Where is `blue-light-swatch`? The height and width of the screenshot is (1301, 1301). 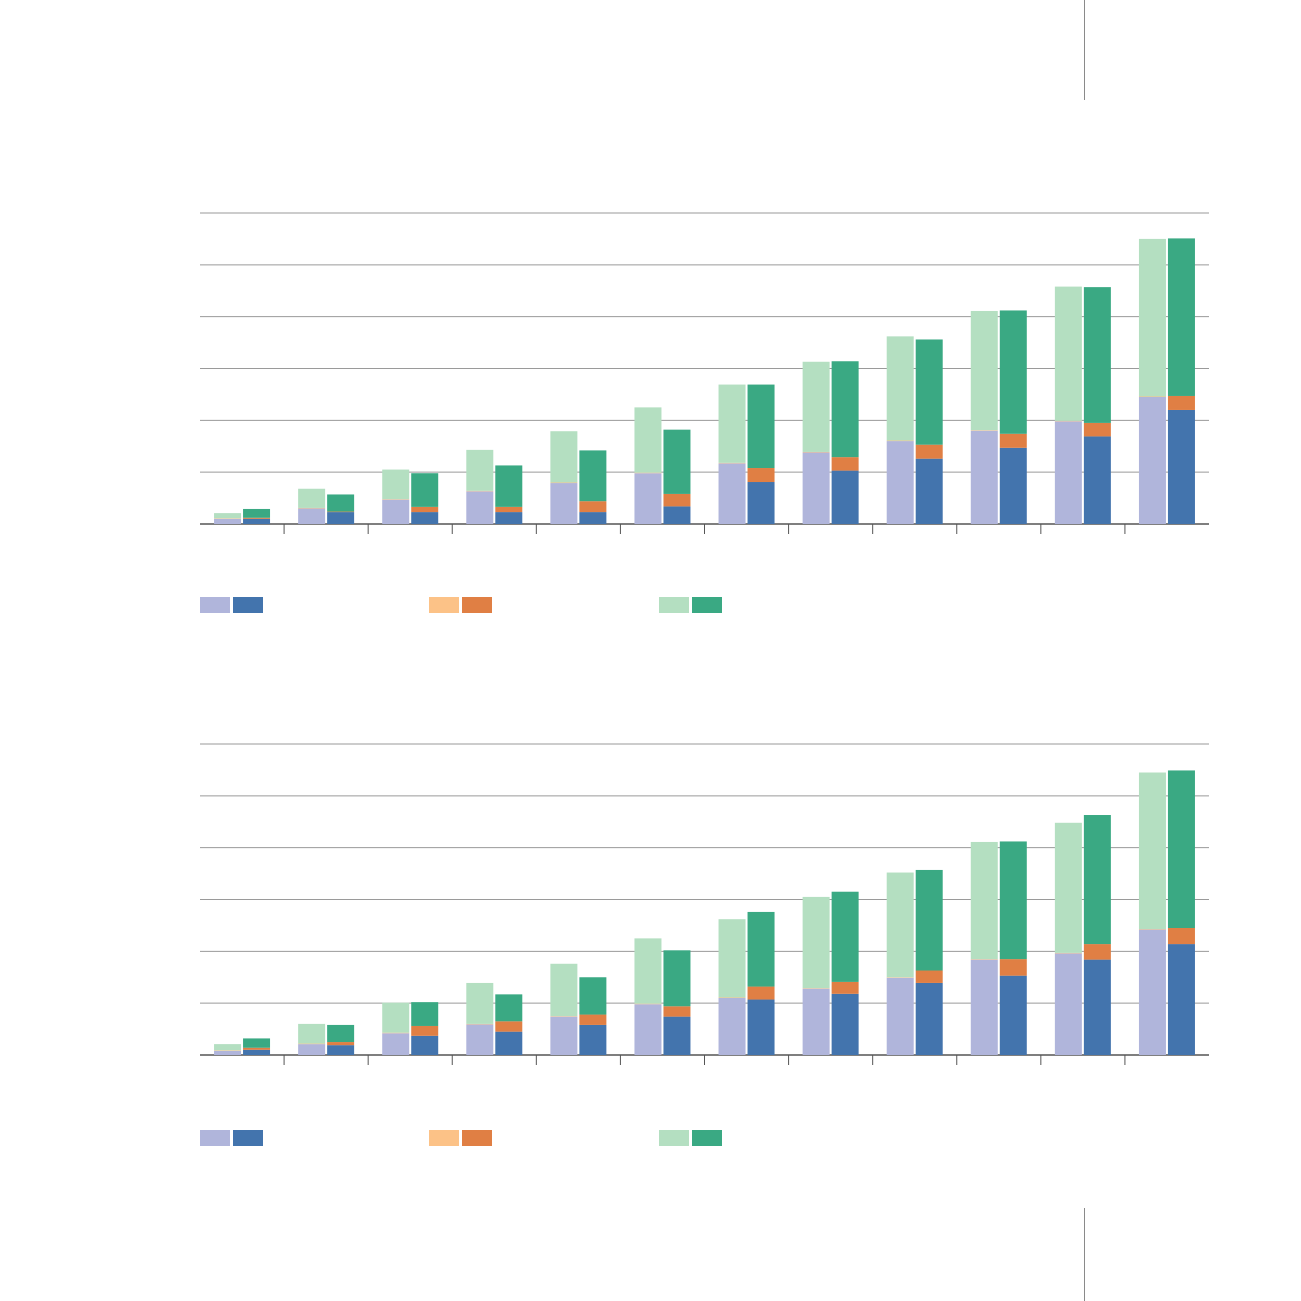 blue-light-swatch is located at coordinates (215, 1138).